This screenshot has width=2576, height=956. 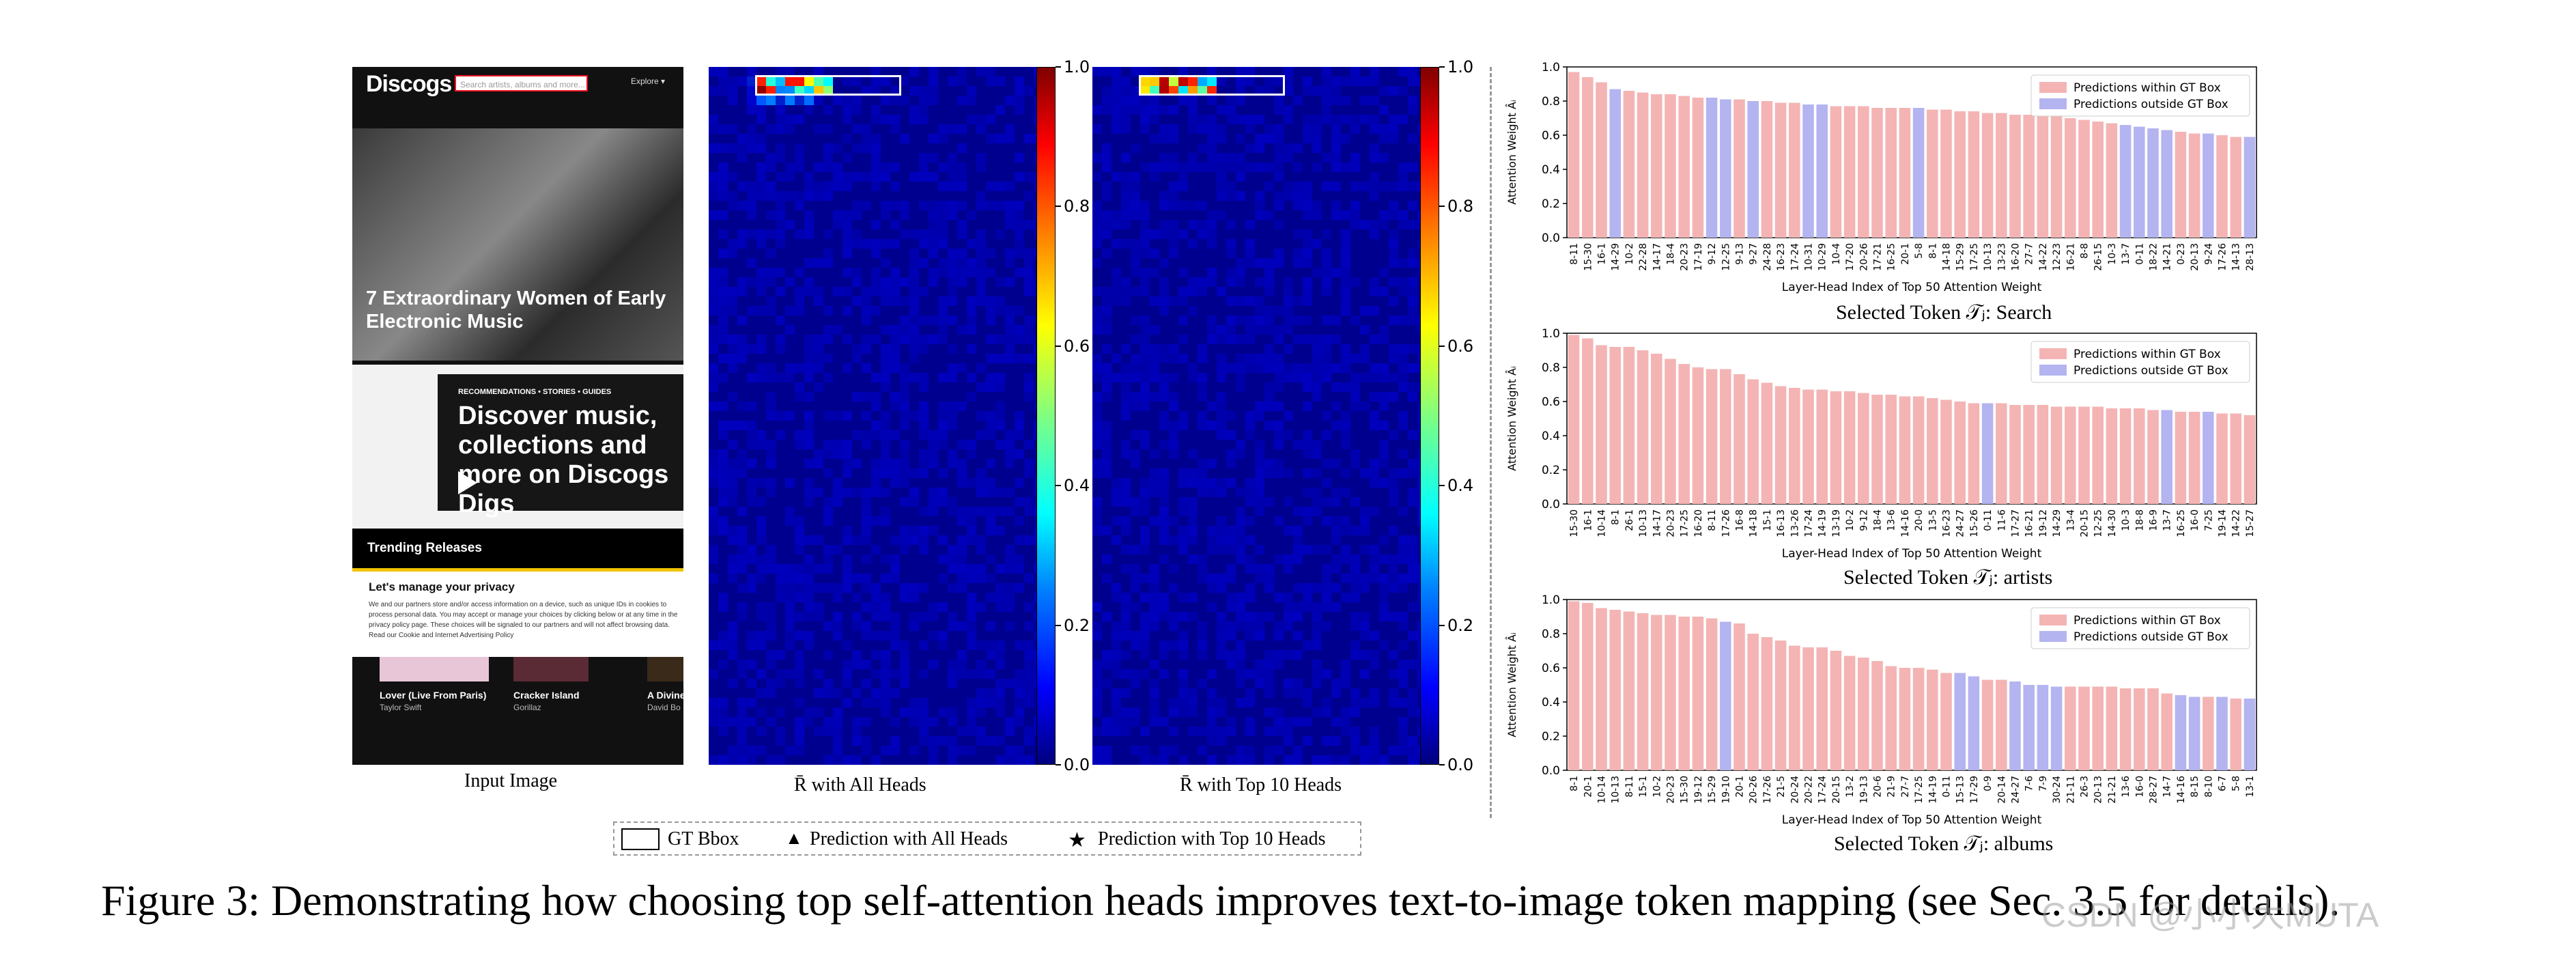 I want to click on album-title: A Divine, so click(x=665, y=695).